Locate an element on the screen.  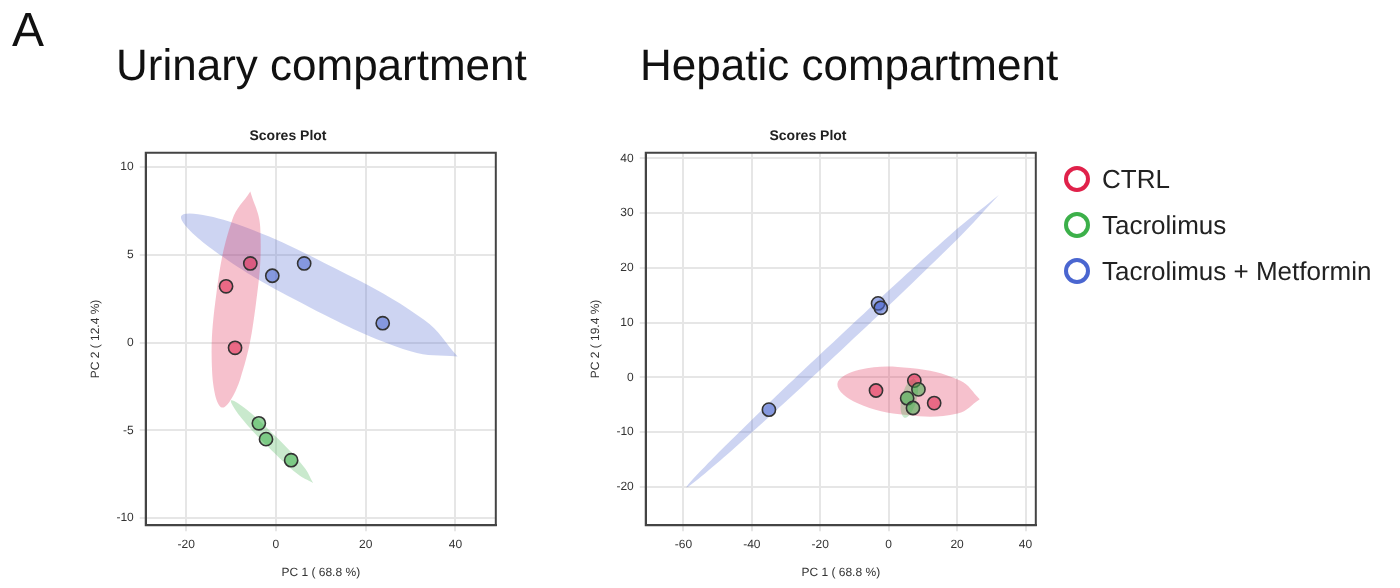
chart-title: Urinary compartment is located at coordinates (321, 66).